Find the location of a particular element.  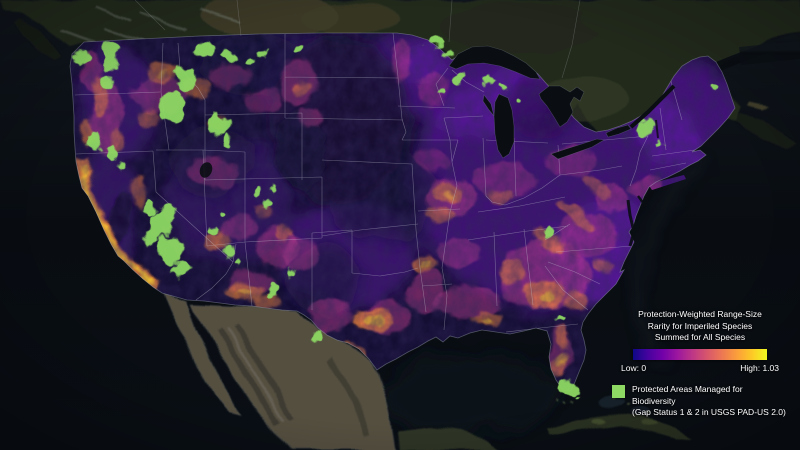

protected-areas-label-line-1: Protected Areas Managed for is located at coordinates (687, 389).